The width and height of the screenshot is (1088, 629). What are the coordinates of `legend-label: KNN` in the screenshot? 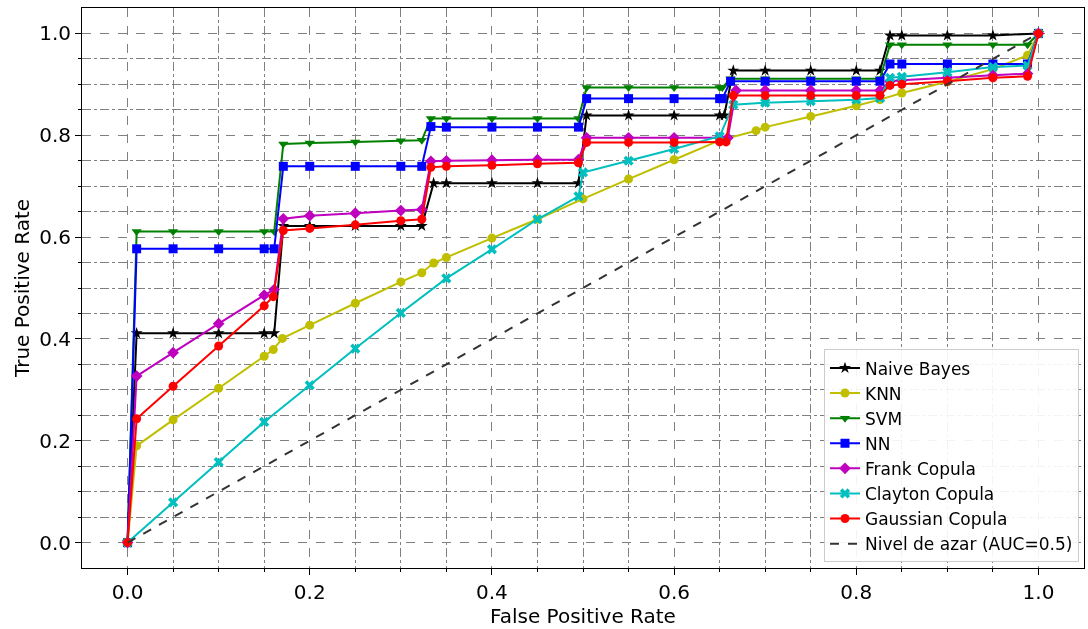 It's located at (883, 393).